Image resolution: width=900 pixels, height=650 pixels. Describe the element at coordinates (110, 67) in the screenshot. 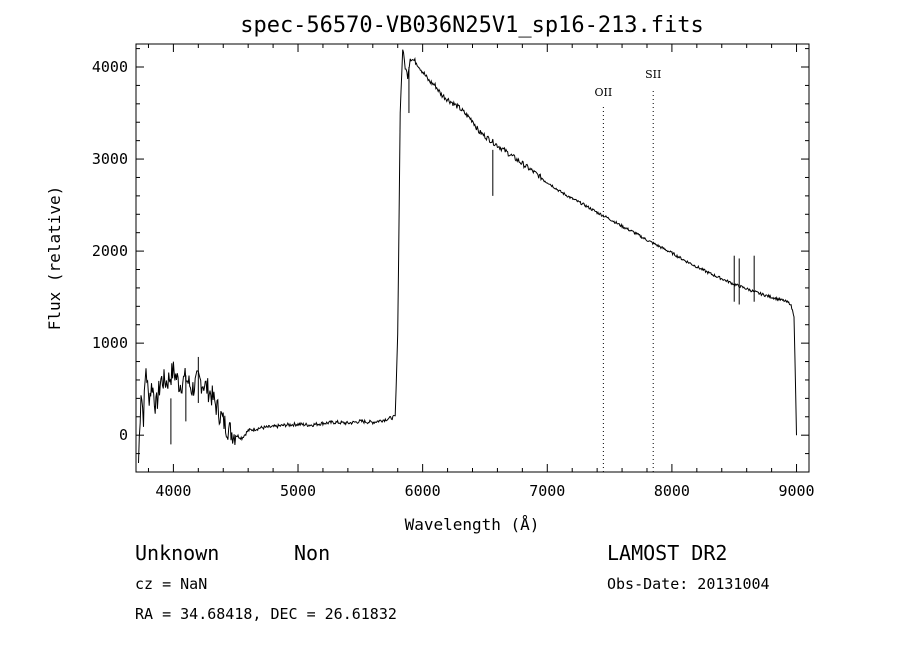

I see `y-tick-label: 4000` at that location.